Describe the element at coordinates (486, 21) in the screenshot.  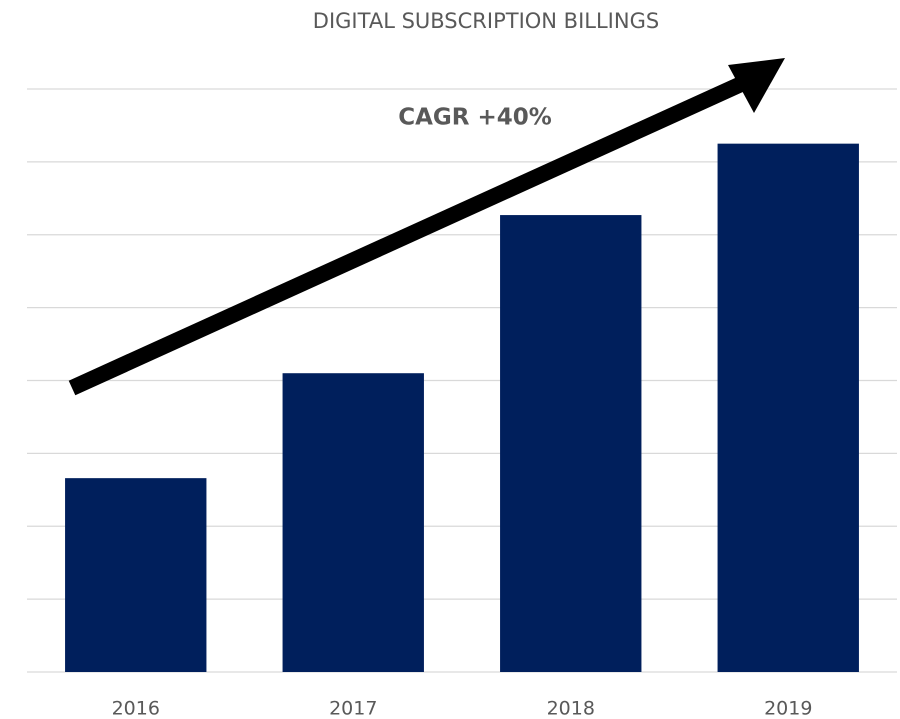
I see `chart-title: DIGITAL SUBSCRIPTION BILLINGS` at that location.